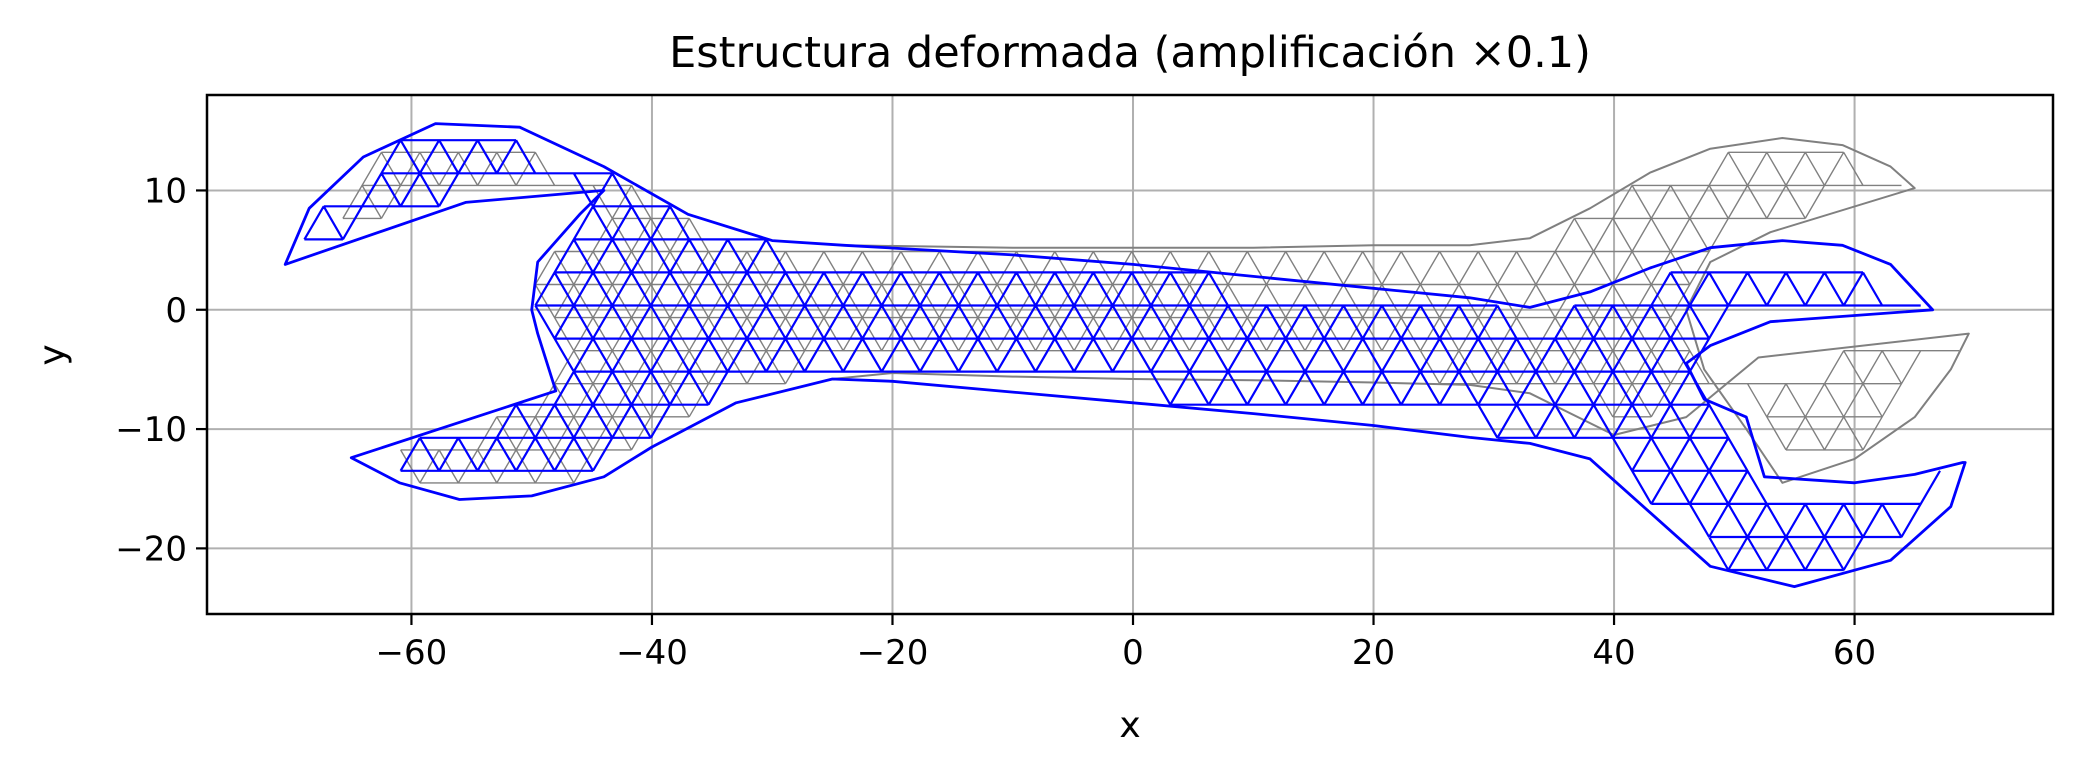  I want to click on y-tick-label: 10, so click(165, 191).